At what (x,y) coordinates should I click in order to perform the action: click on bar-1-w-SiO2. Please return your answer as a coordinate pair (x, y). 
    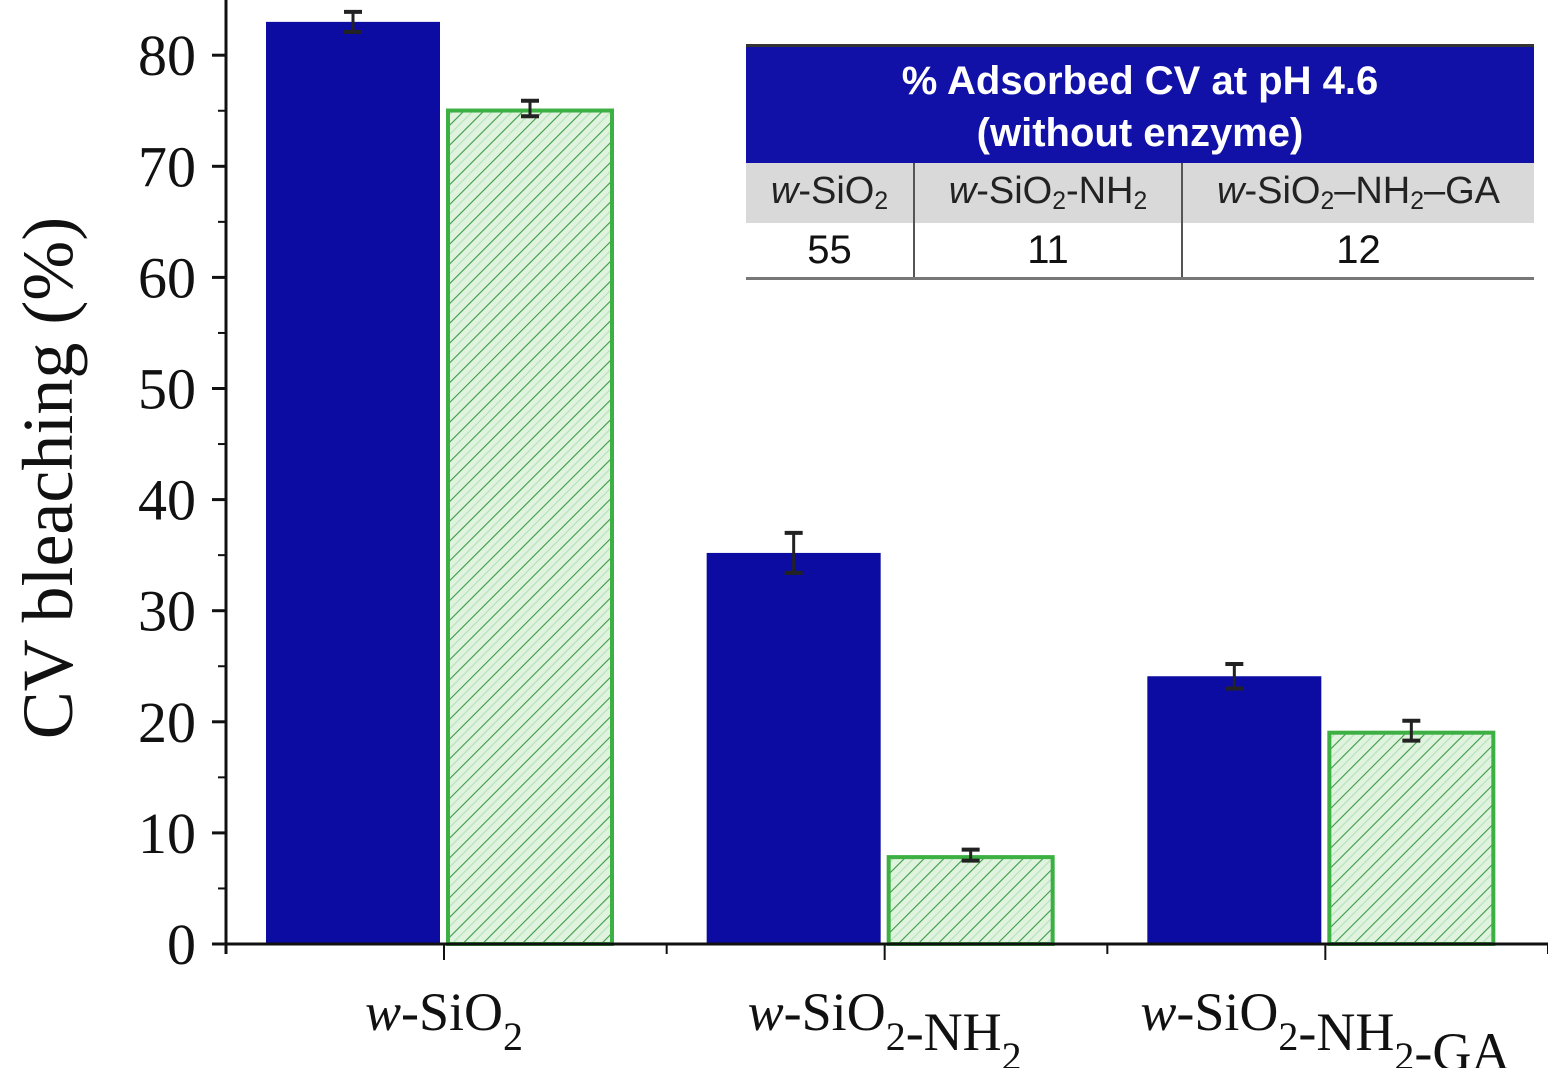
    Looking at the image, I should click on (353, 483).